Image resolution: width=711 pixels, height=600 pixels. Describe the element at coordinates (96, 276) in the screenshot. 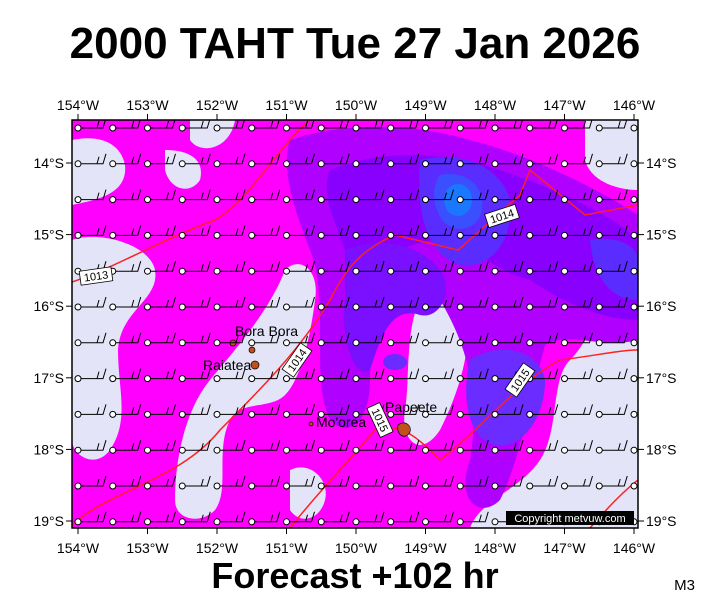

I see `isobar-label: 1013` at that location.